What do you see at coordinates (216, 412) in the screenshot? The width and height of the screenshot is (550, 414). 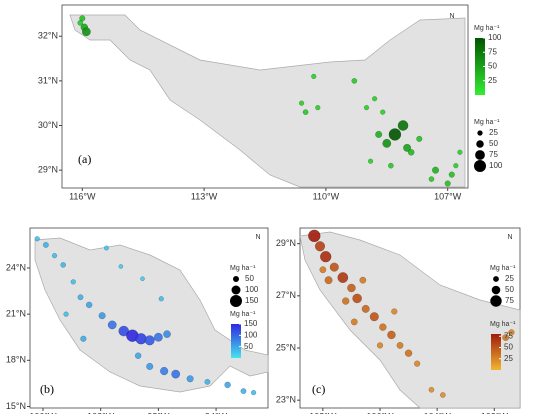 I see `x-tick-label: 94°W` at bounding box center [216, 412].